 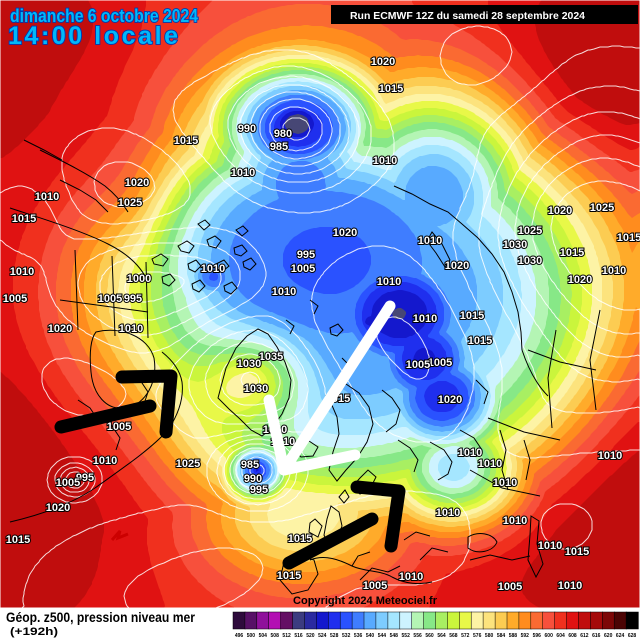 I want to click on svg-text: 624, so click(x=620, y=636).